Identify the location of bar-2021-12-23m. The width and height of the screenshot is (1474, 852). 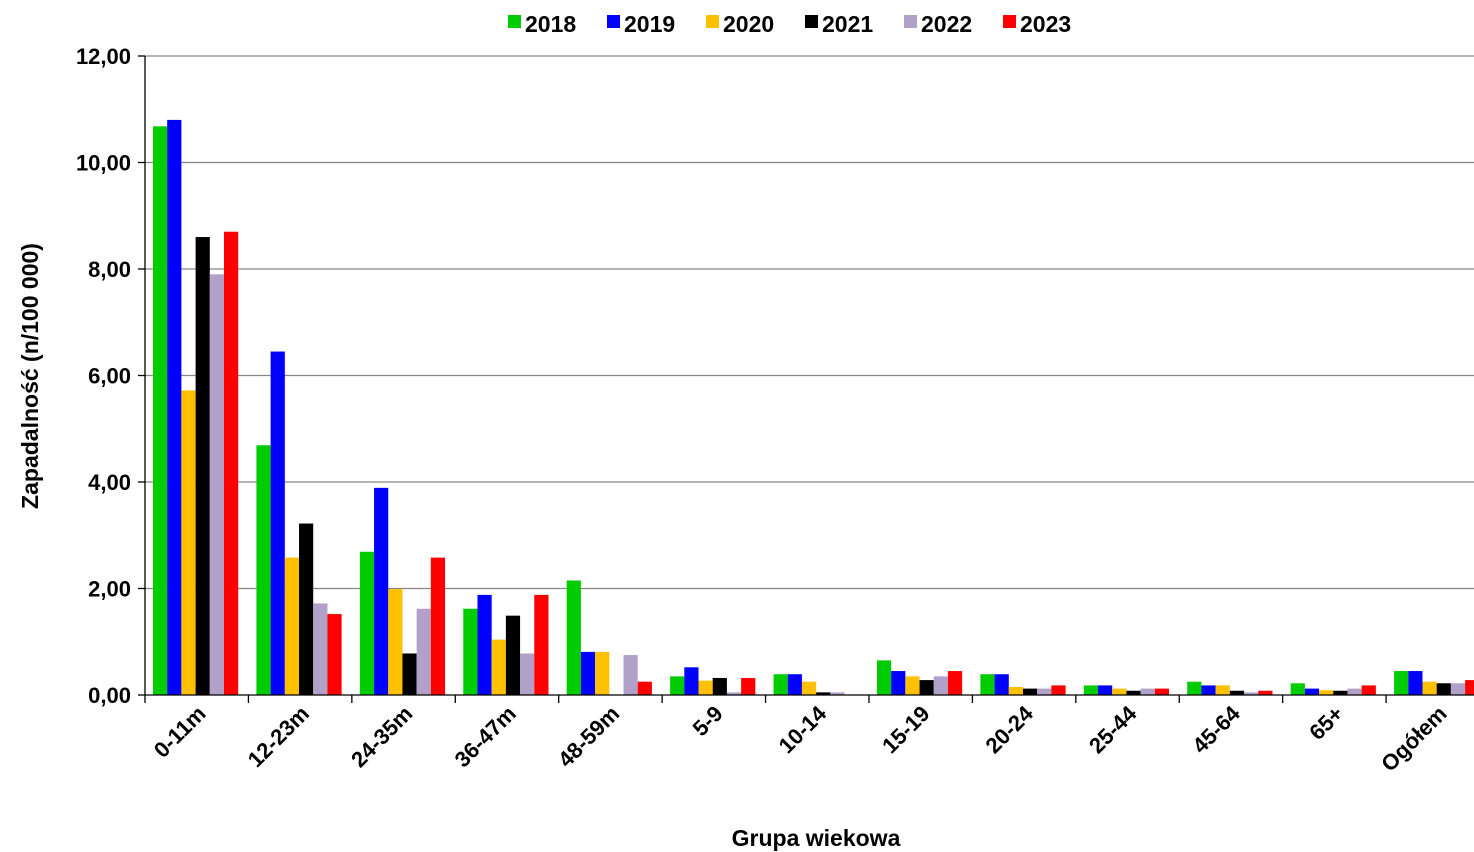
(306, 609).